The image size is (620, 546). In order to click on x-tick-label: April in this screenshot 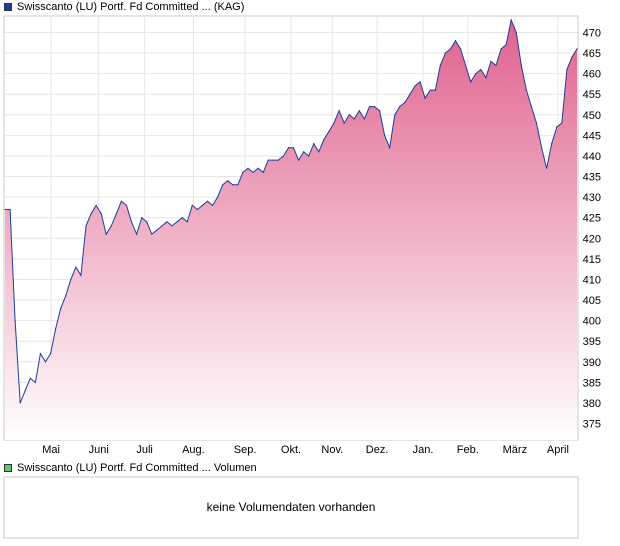, I will do `click(558, 450)`.